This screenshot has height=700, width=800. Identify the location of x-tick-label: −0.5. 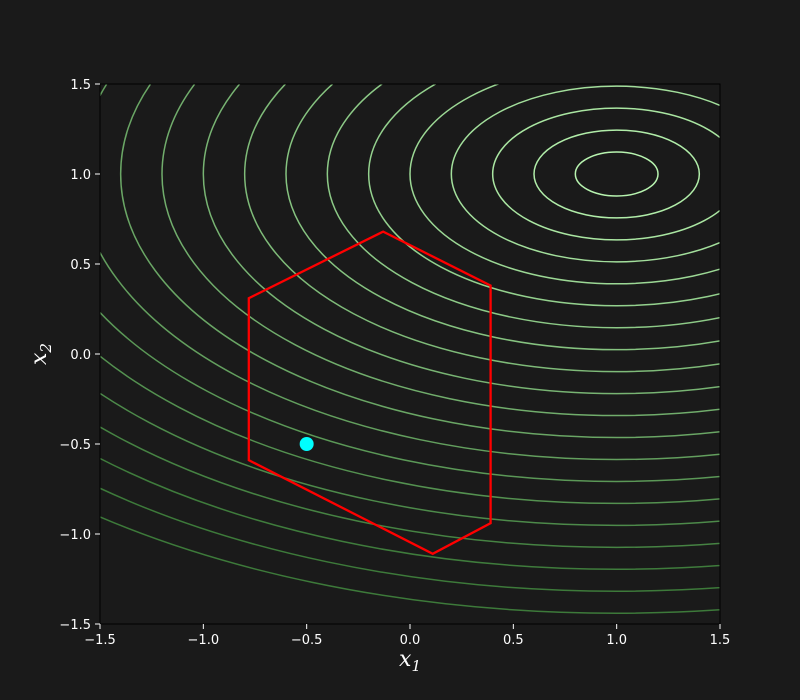
(307, 640).